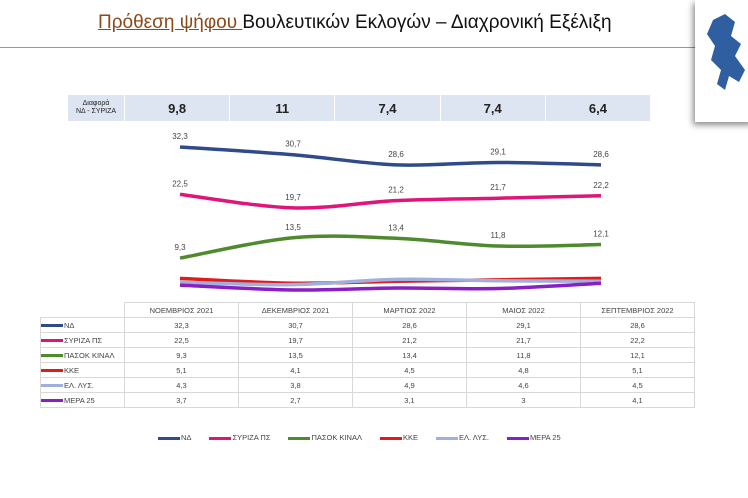 This screenshot has width=748, height=498. I want to click on legend-item: ΣΥΡΙΖΑ ΠΣ, so click(239, 437).